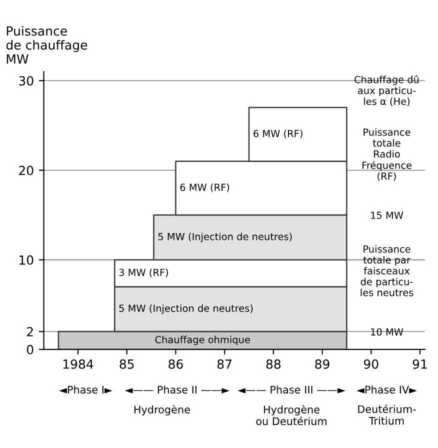 This screenshot has width=438, height=448. I want to click on text: ◄—— Phase III ——►, so click(292, 390).